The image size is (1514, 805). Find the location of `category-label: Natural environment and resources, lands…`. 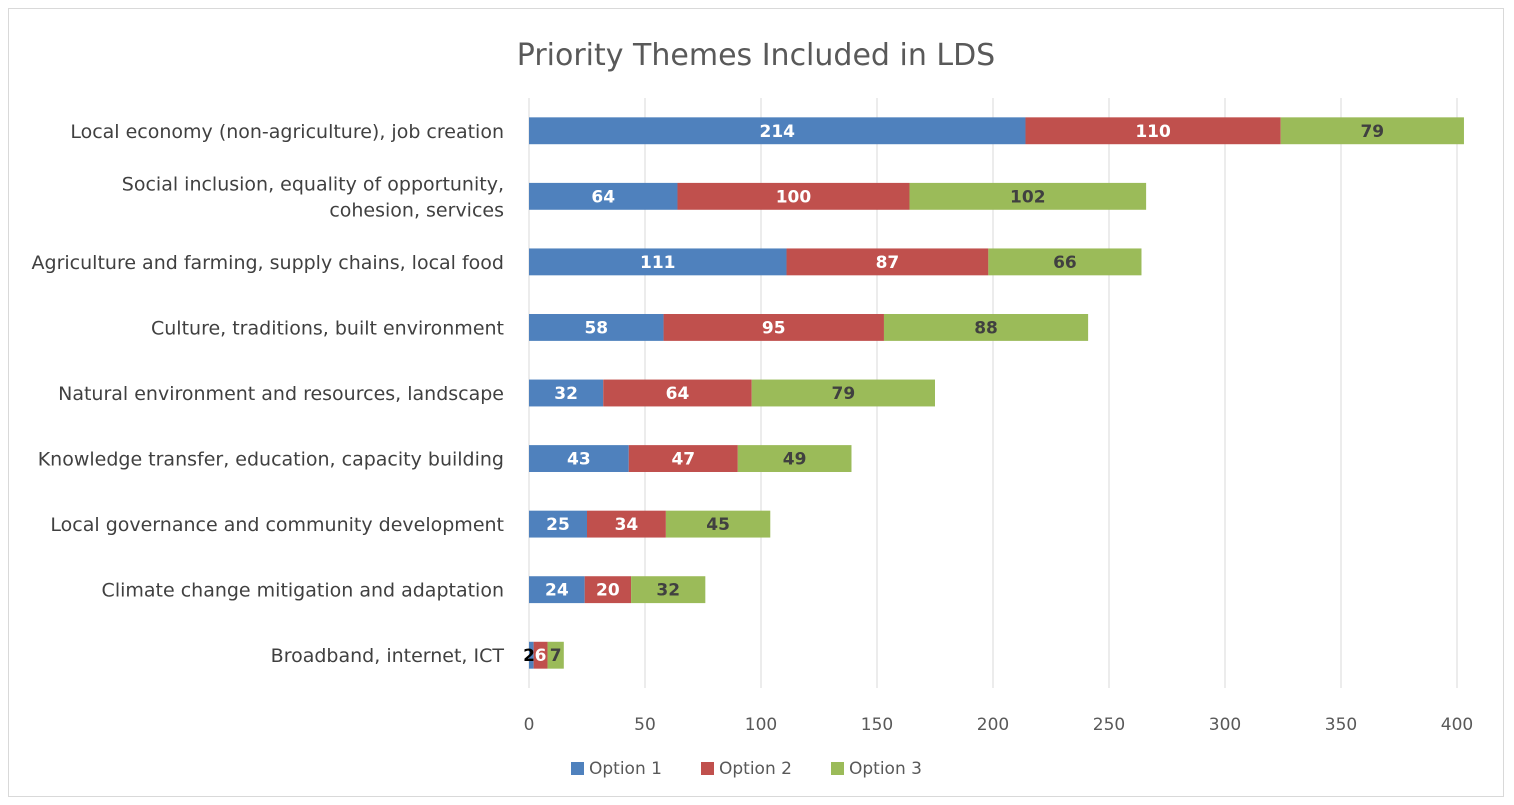

category-label: Natural environment and resources, lands… is located at coordinates (281, 394).